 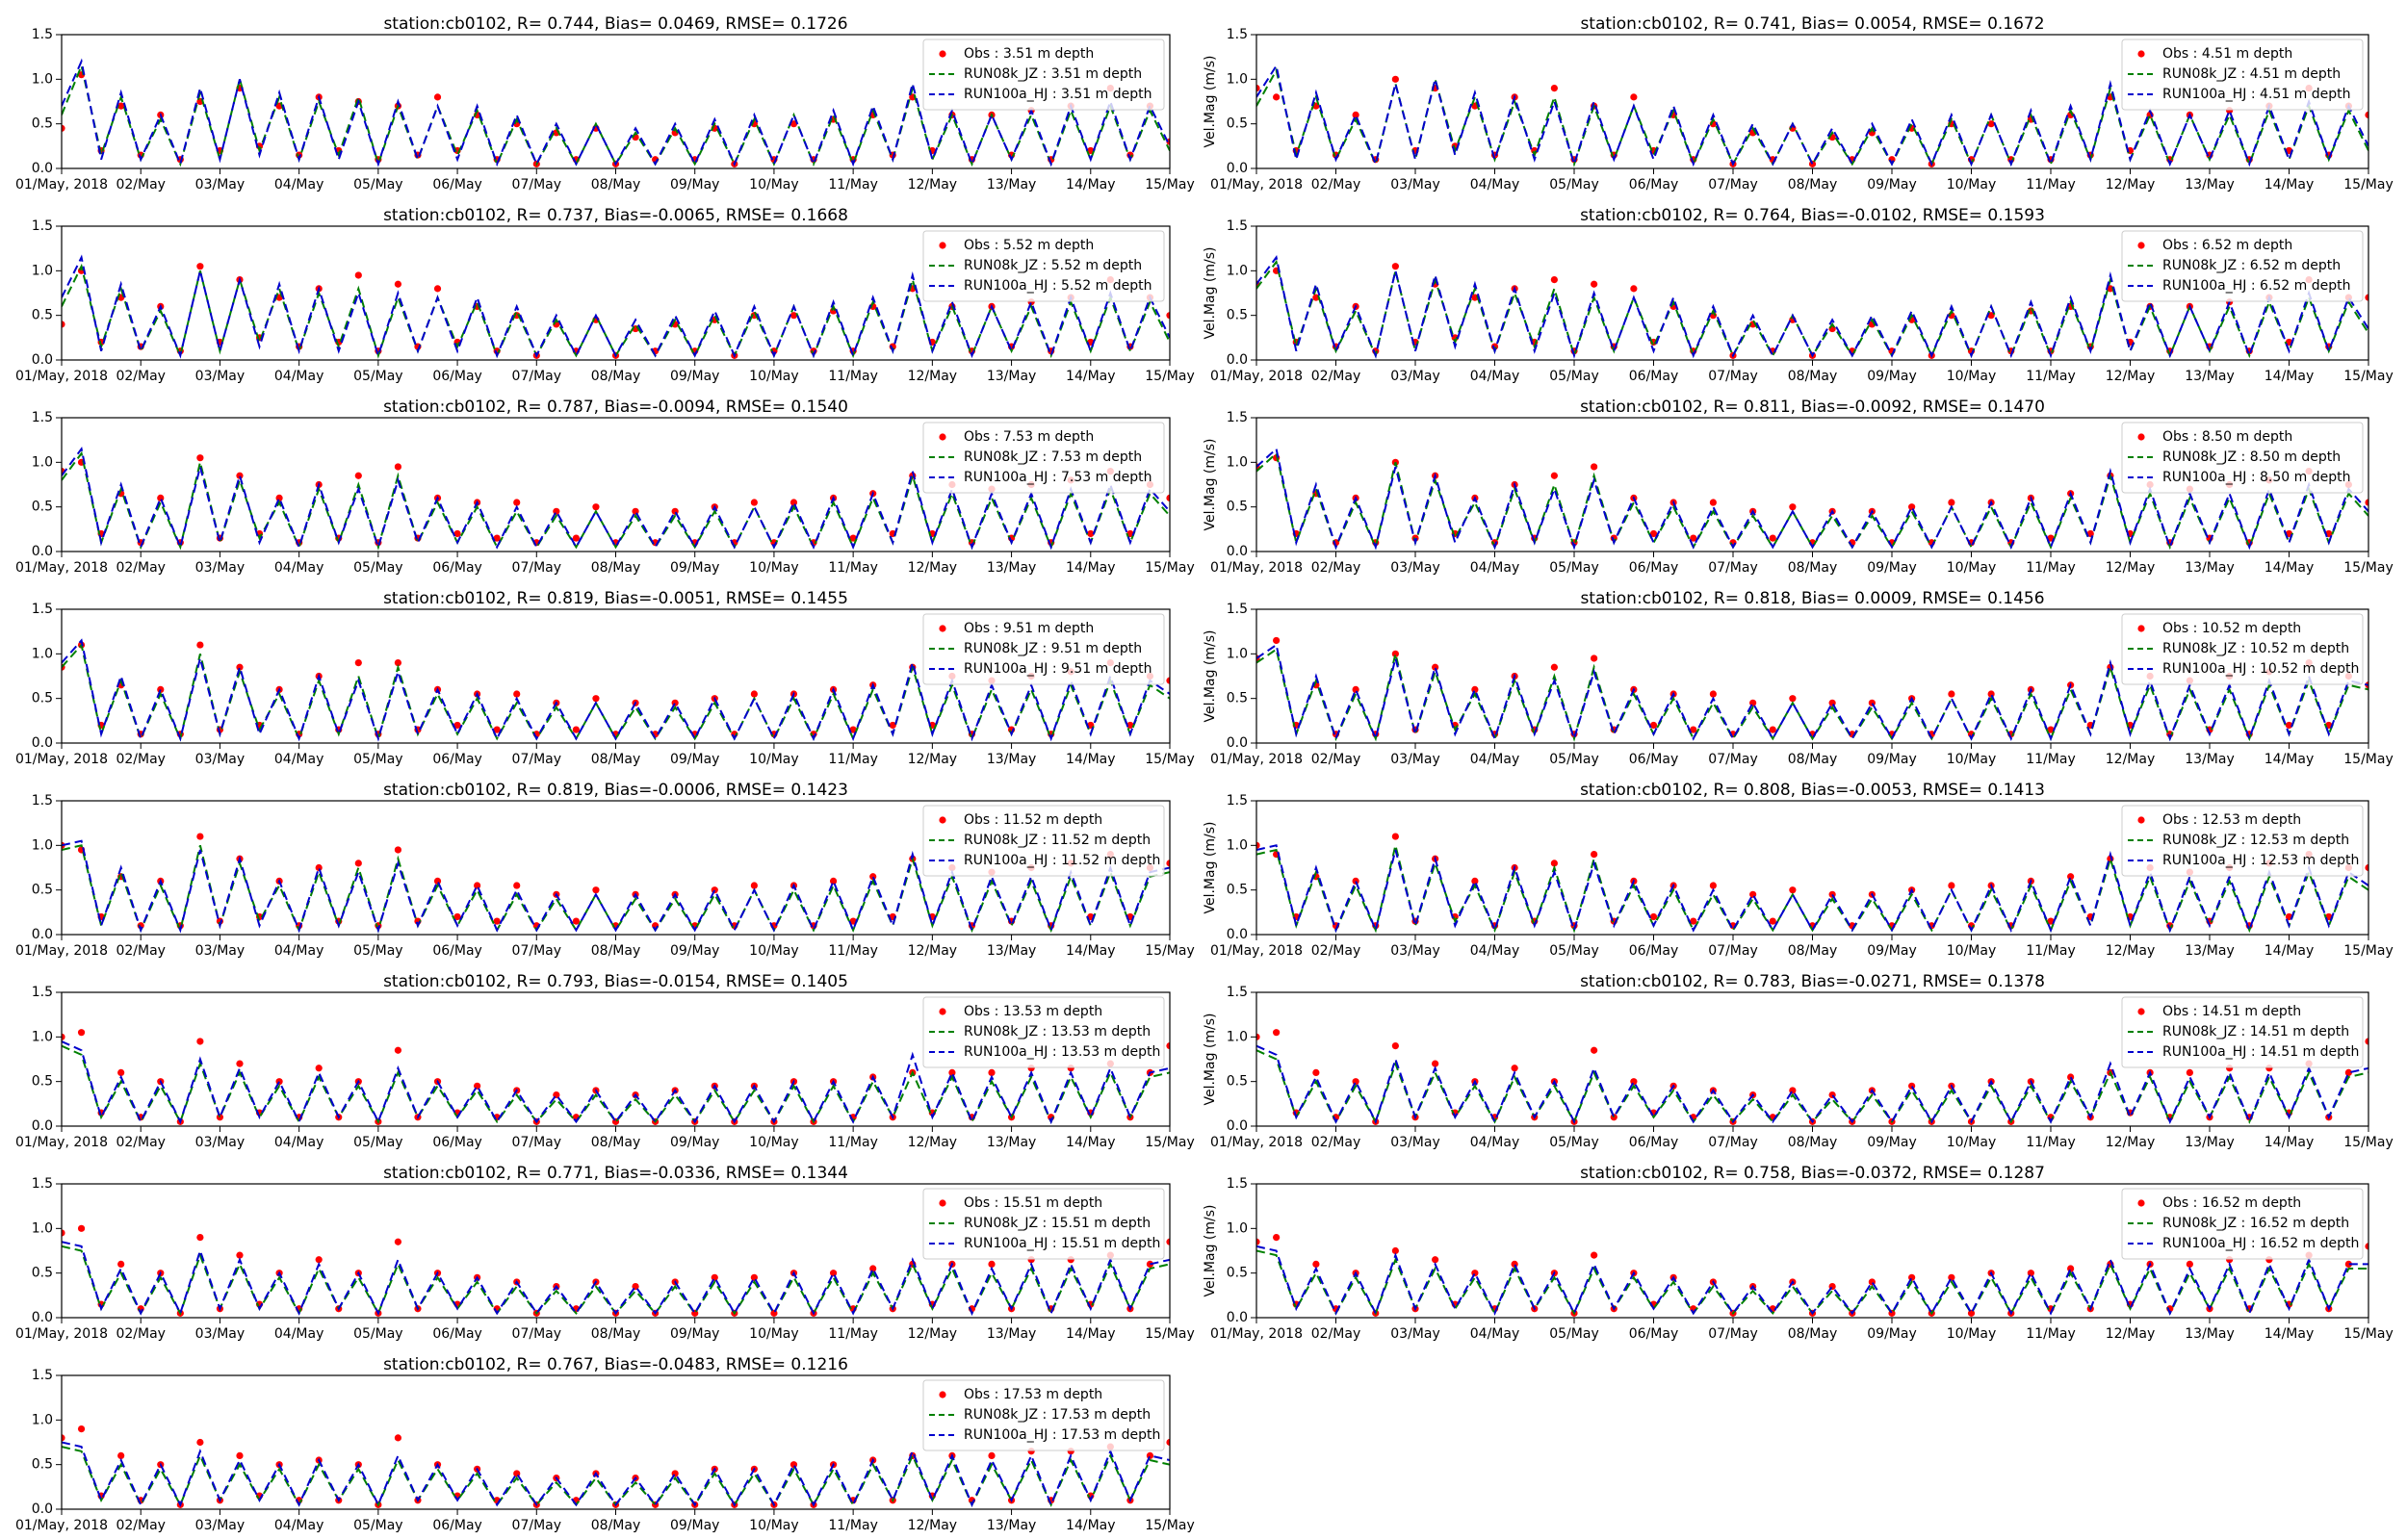 What do you see at coordinates (2255, 840) in the screenshot?
I see `legend-label: RUN08k_JZ : 12.53 m depth` at bounding box center [2255, 840].